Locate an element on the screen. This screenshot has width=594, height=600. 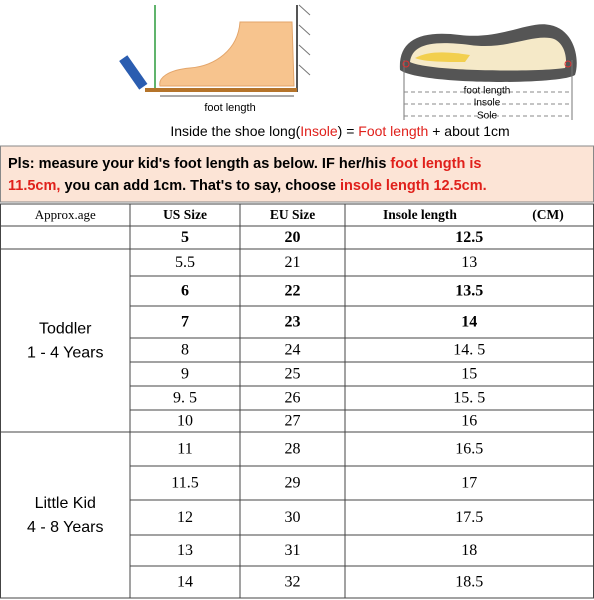
caption-part: Foot length is located at coordinates (393, 131).